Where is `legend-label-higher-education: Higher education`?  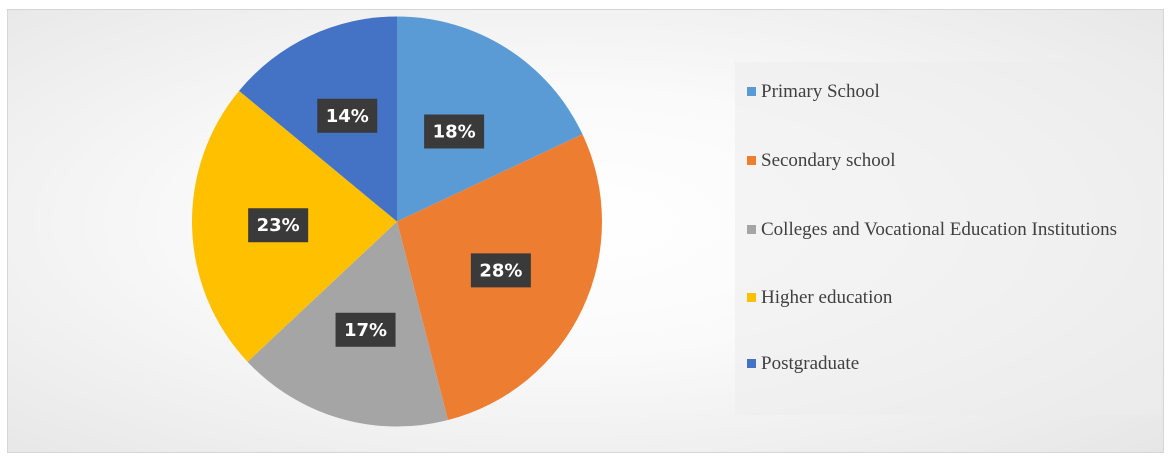 legend-label-higher-education: Higher education is located at coordinates (827, 297).